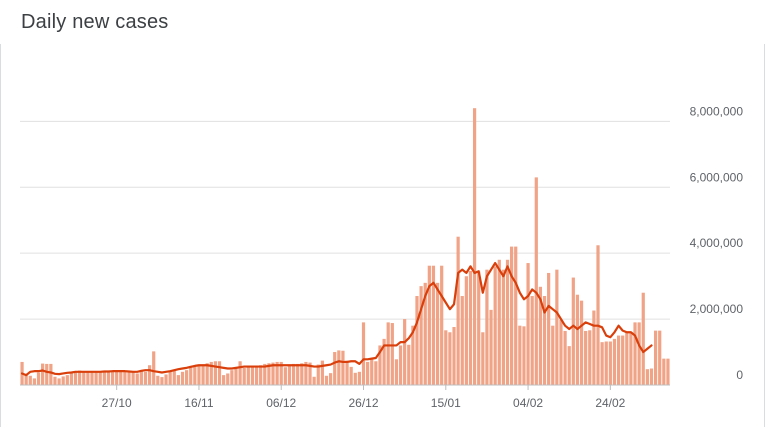 The height and width of the screenshot is (427, 765). What do you see at coordinates (446, 403) in the screenshot?
I see `x-tick-label: 15/01` at bounding box center [446, 403].